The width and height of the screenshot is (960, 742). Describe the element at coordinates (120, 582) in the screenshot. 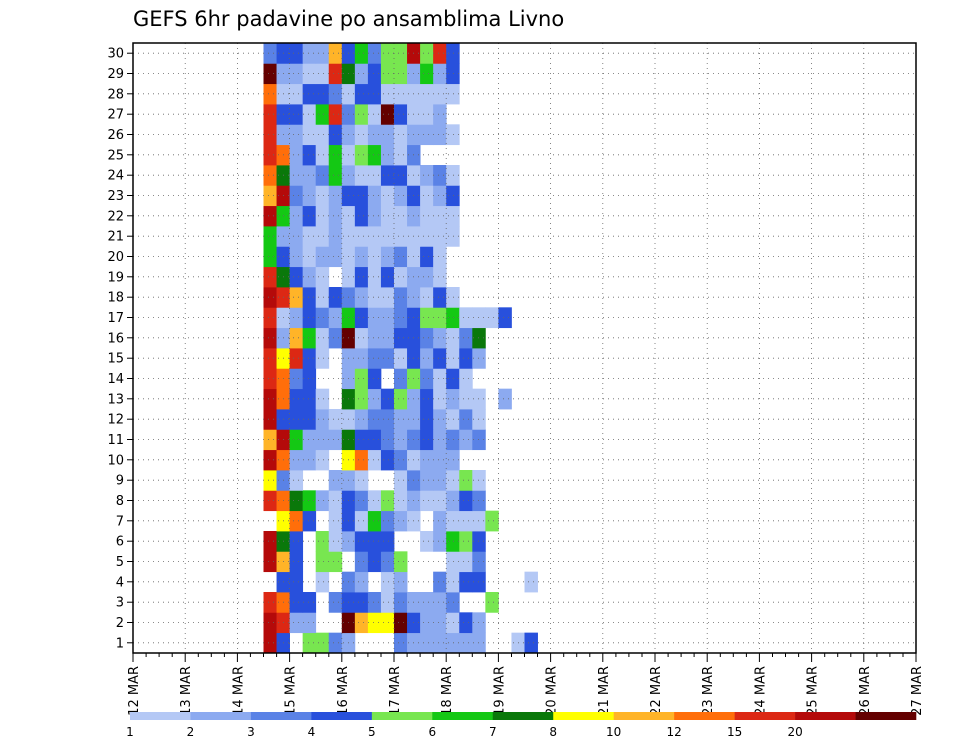

I see `y-tick-label: 4` at that location.